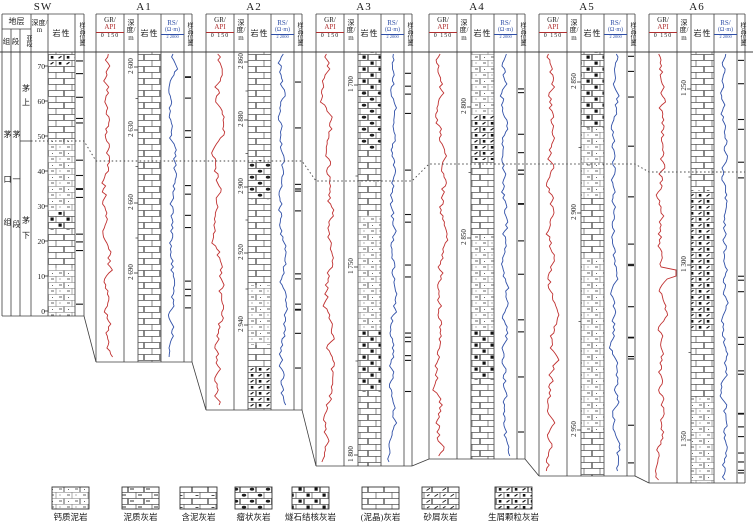 This screenshot has width=753, height=529. I want to click on well-name: A3, so click(364, 7).